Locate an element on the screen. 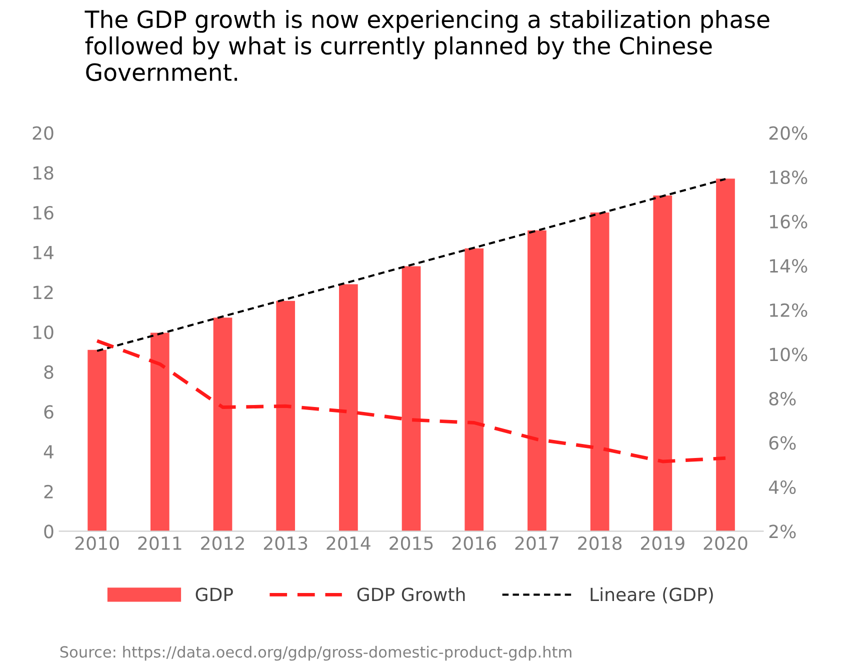 The width and height of the screenshot is (848, 664). x-tick-label: 2012 is located at coordinates (222, 543).